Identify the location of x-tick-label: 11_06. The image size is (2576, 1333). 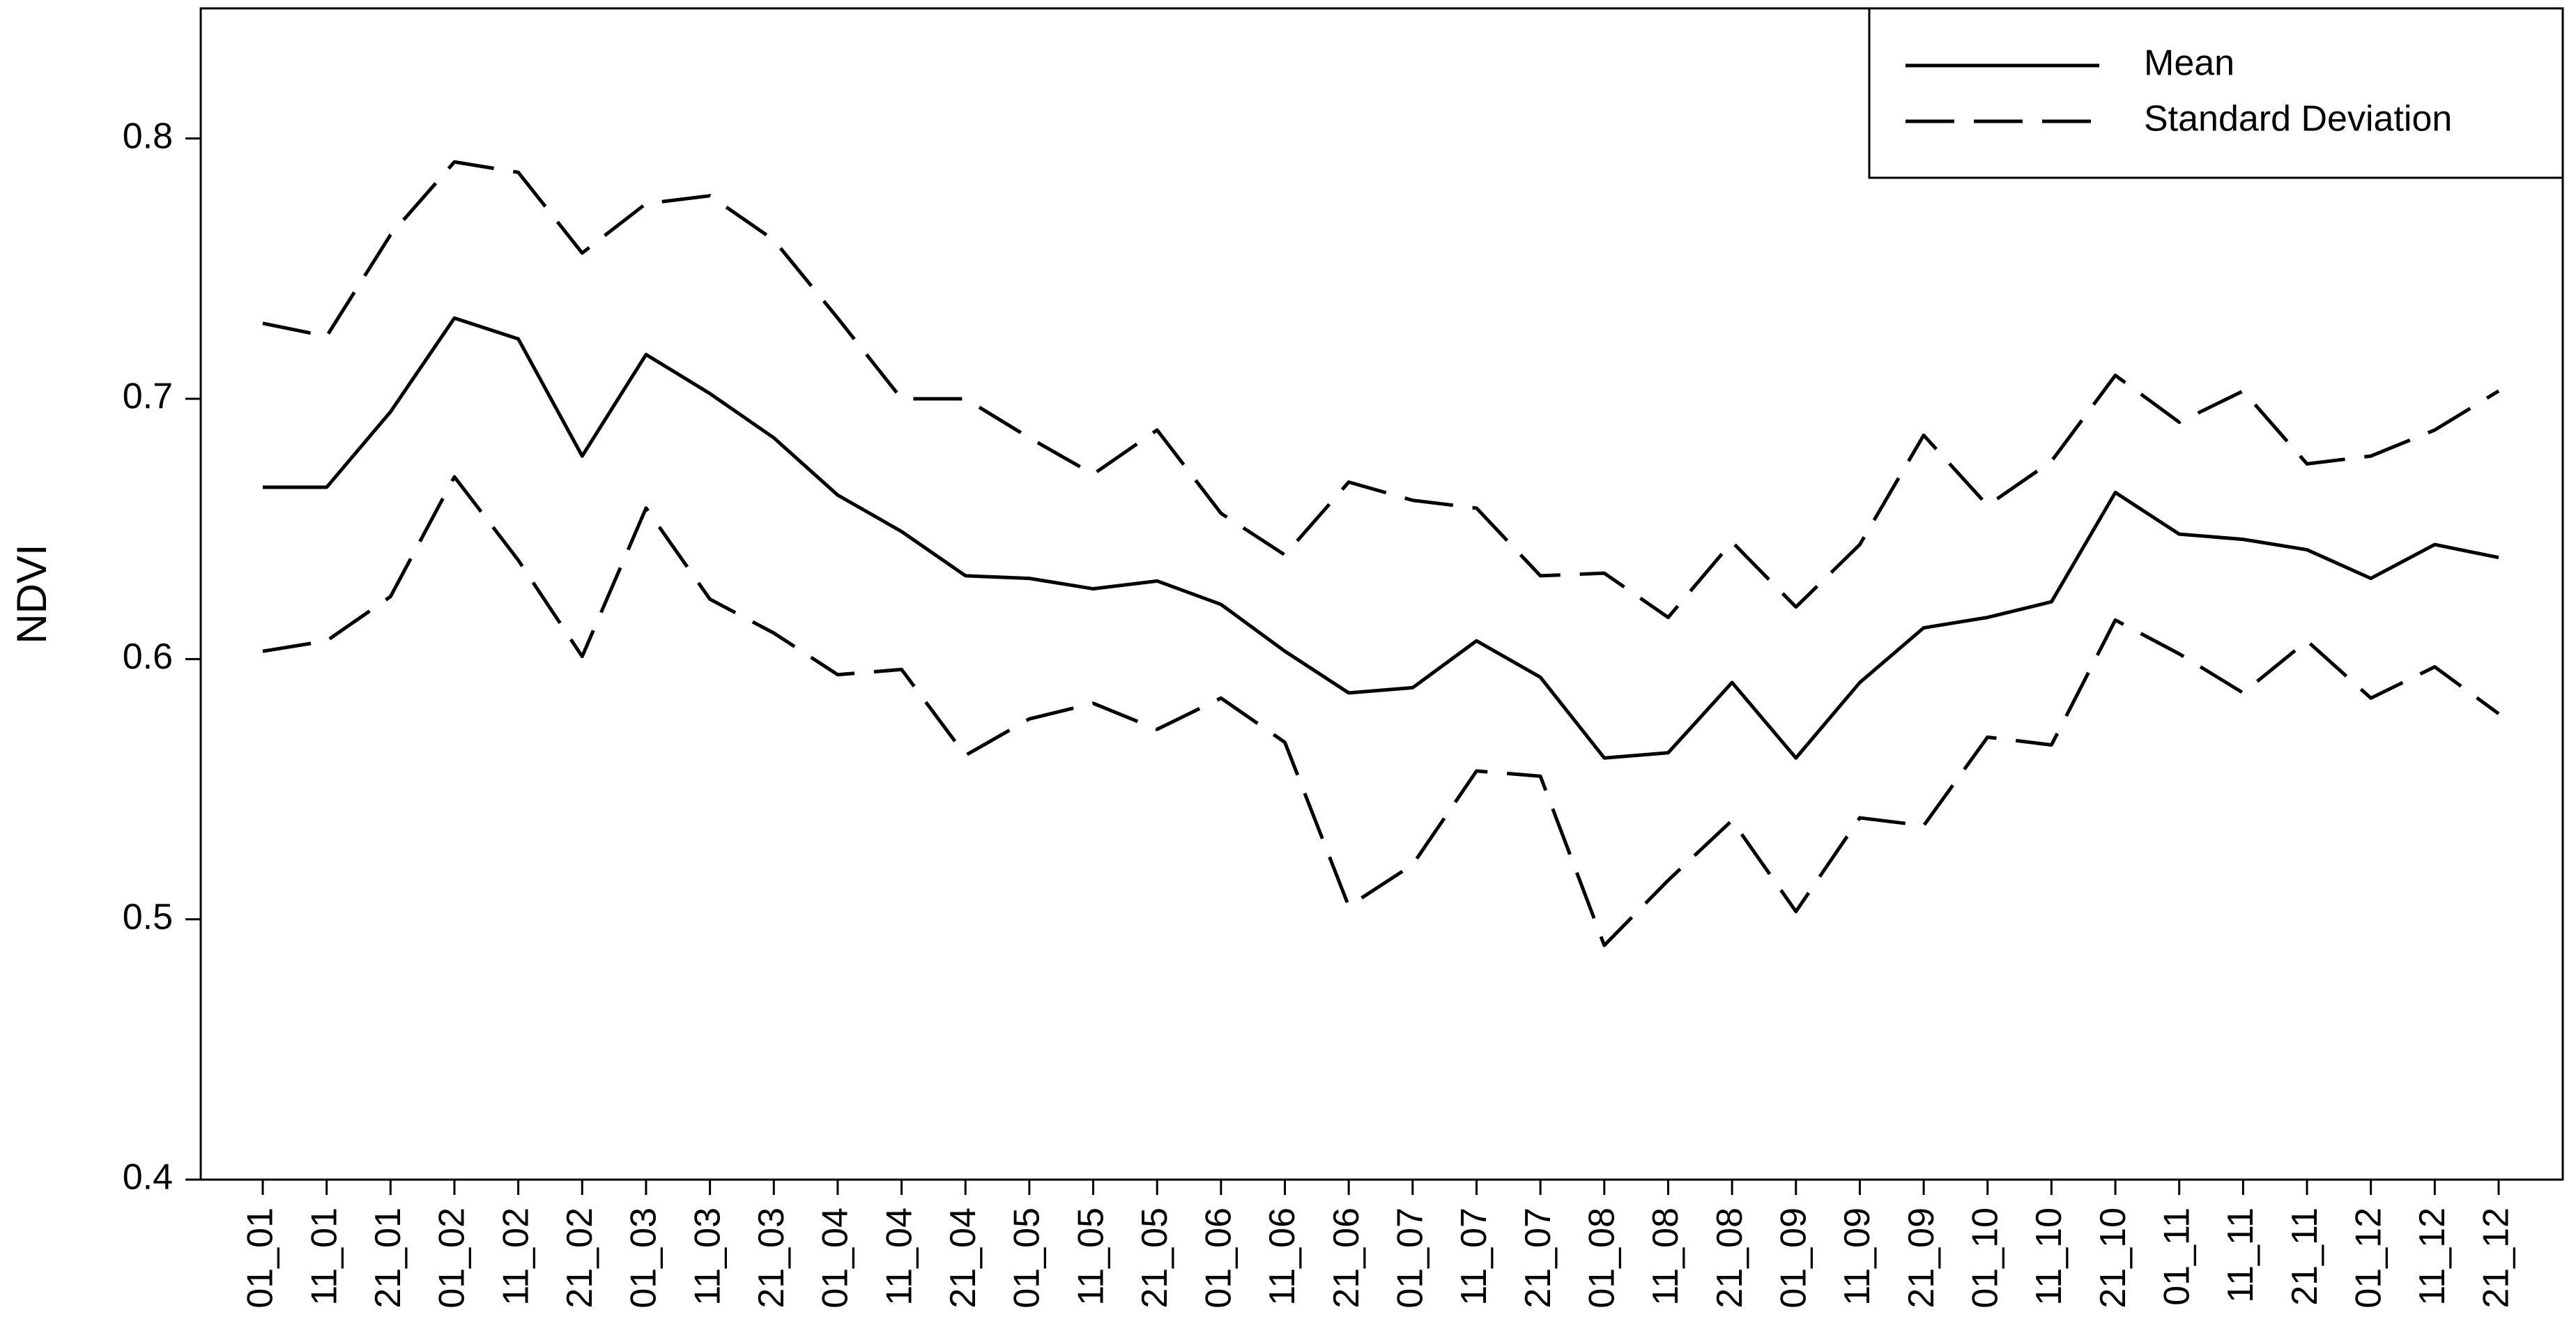
(1282, 1257).